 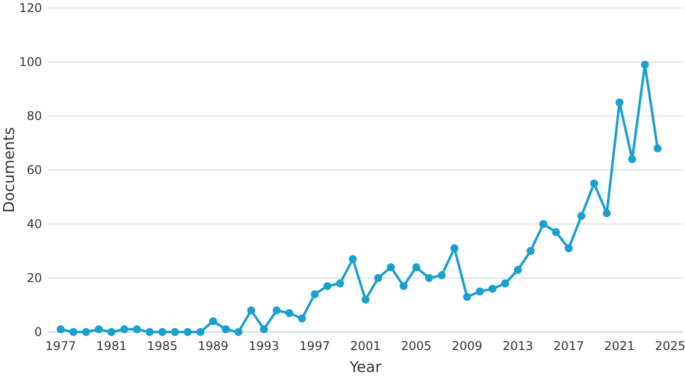 What do you see at coordinates (9, 170) in the screenshot?
I see `y-axis-title: Documents` at bounding box center [9, 170].